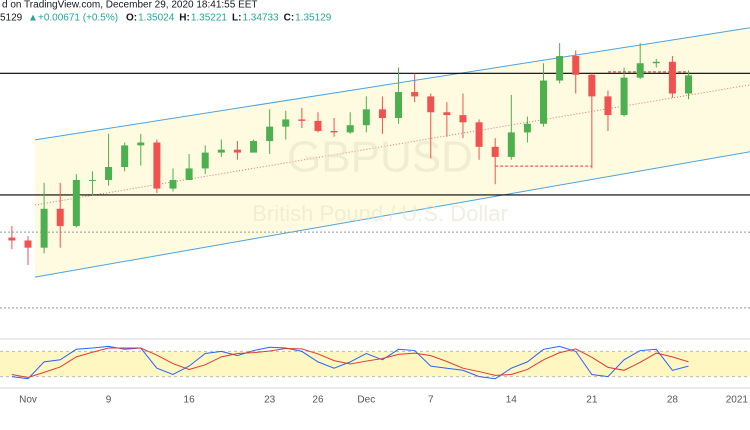  What do you see at coordinates (109, 400) in the screenshot?
I see `x-tick-label: 9` at bounding box center [109, 400].